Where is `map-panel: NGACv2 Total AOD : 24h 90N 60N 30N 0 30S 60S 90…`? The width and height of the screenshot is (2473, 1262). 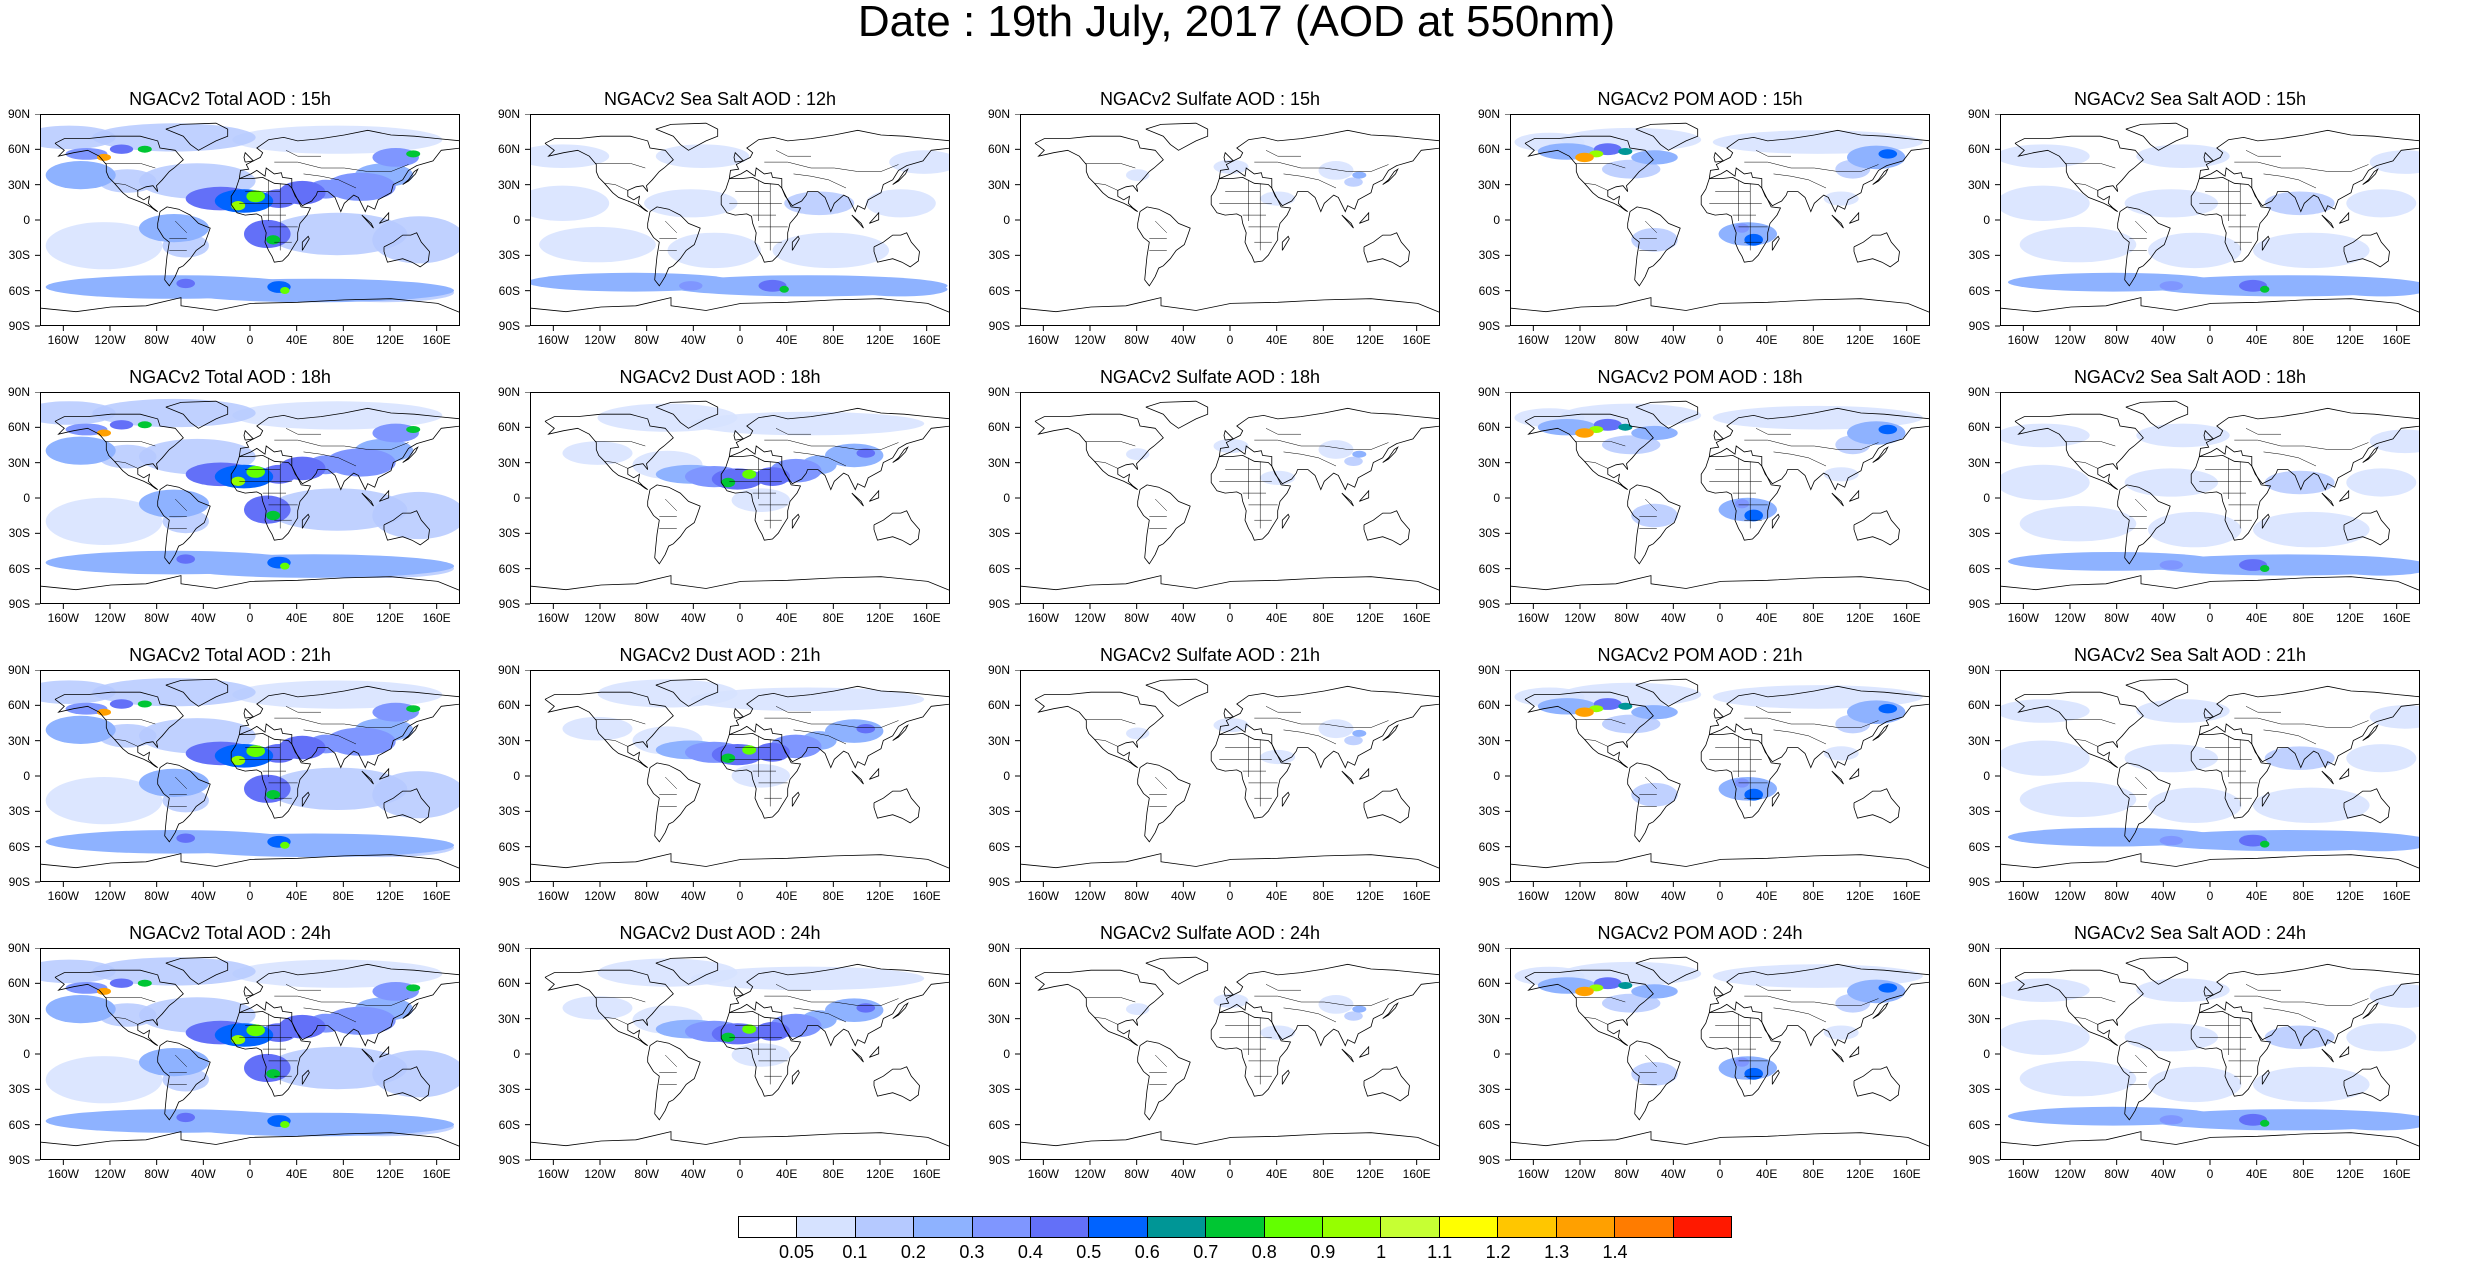
map-panel: NGACv2 Total AOD : 24h 90N 60N 30N 0 30S 60S 90… is located at coordinates (230, 1052).